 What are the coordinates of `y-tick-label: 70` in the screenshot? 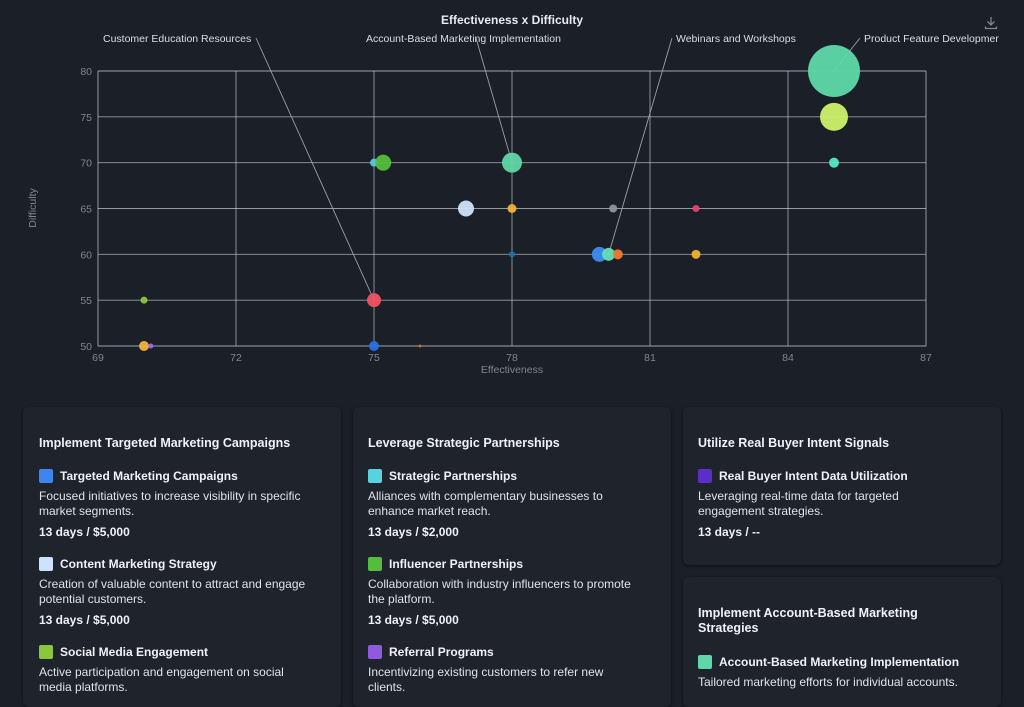 It's located at (86, 164).